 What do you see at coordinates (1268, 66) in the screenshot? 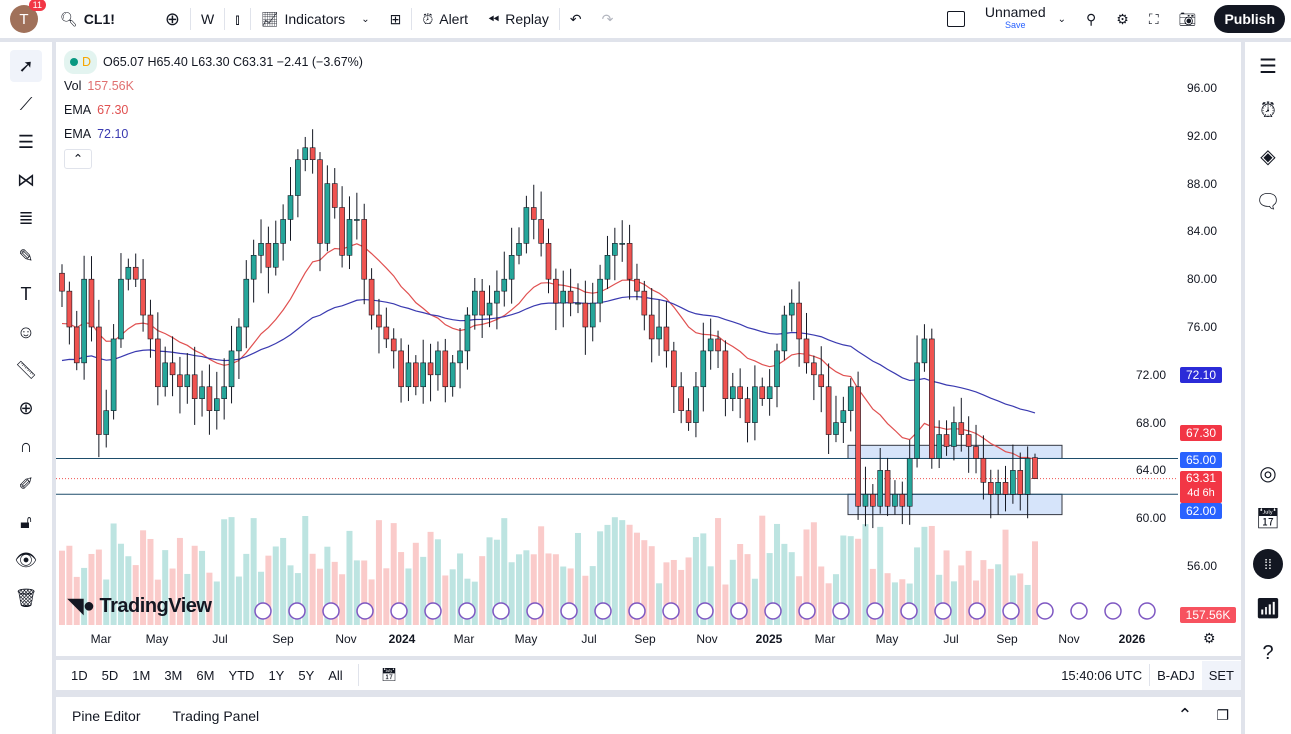
I see `watchlist-button: ☰` at bounding box center [1268, 66].